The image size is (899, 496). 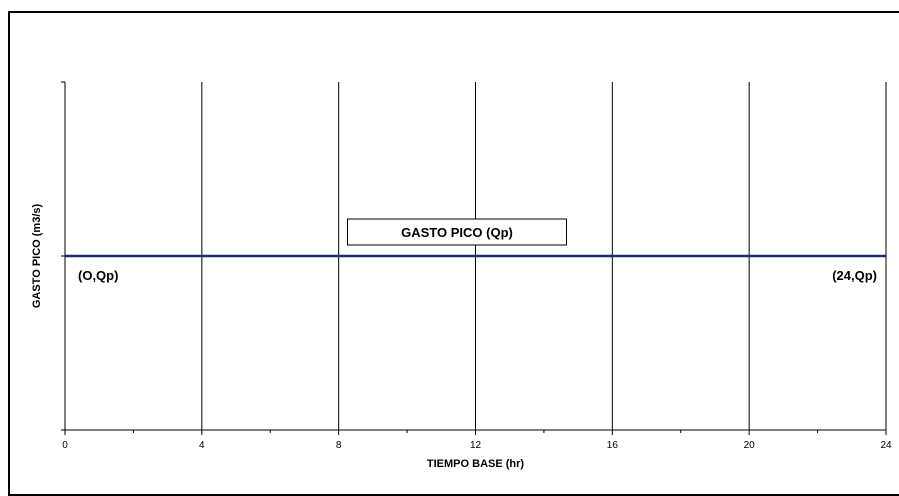 What do you see at coordinates (476, 464) in the screenshot?
I see `x-axis-label: TIEMPO BASE (hr)` at bounding box center [476, 464].